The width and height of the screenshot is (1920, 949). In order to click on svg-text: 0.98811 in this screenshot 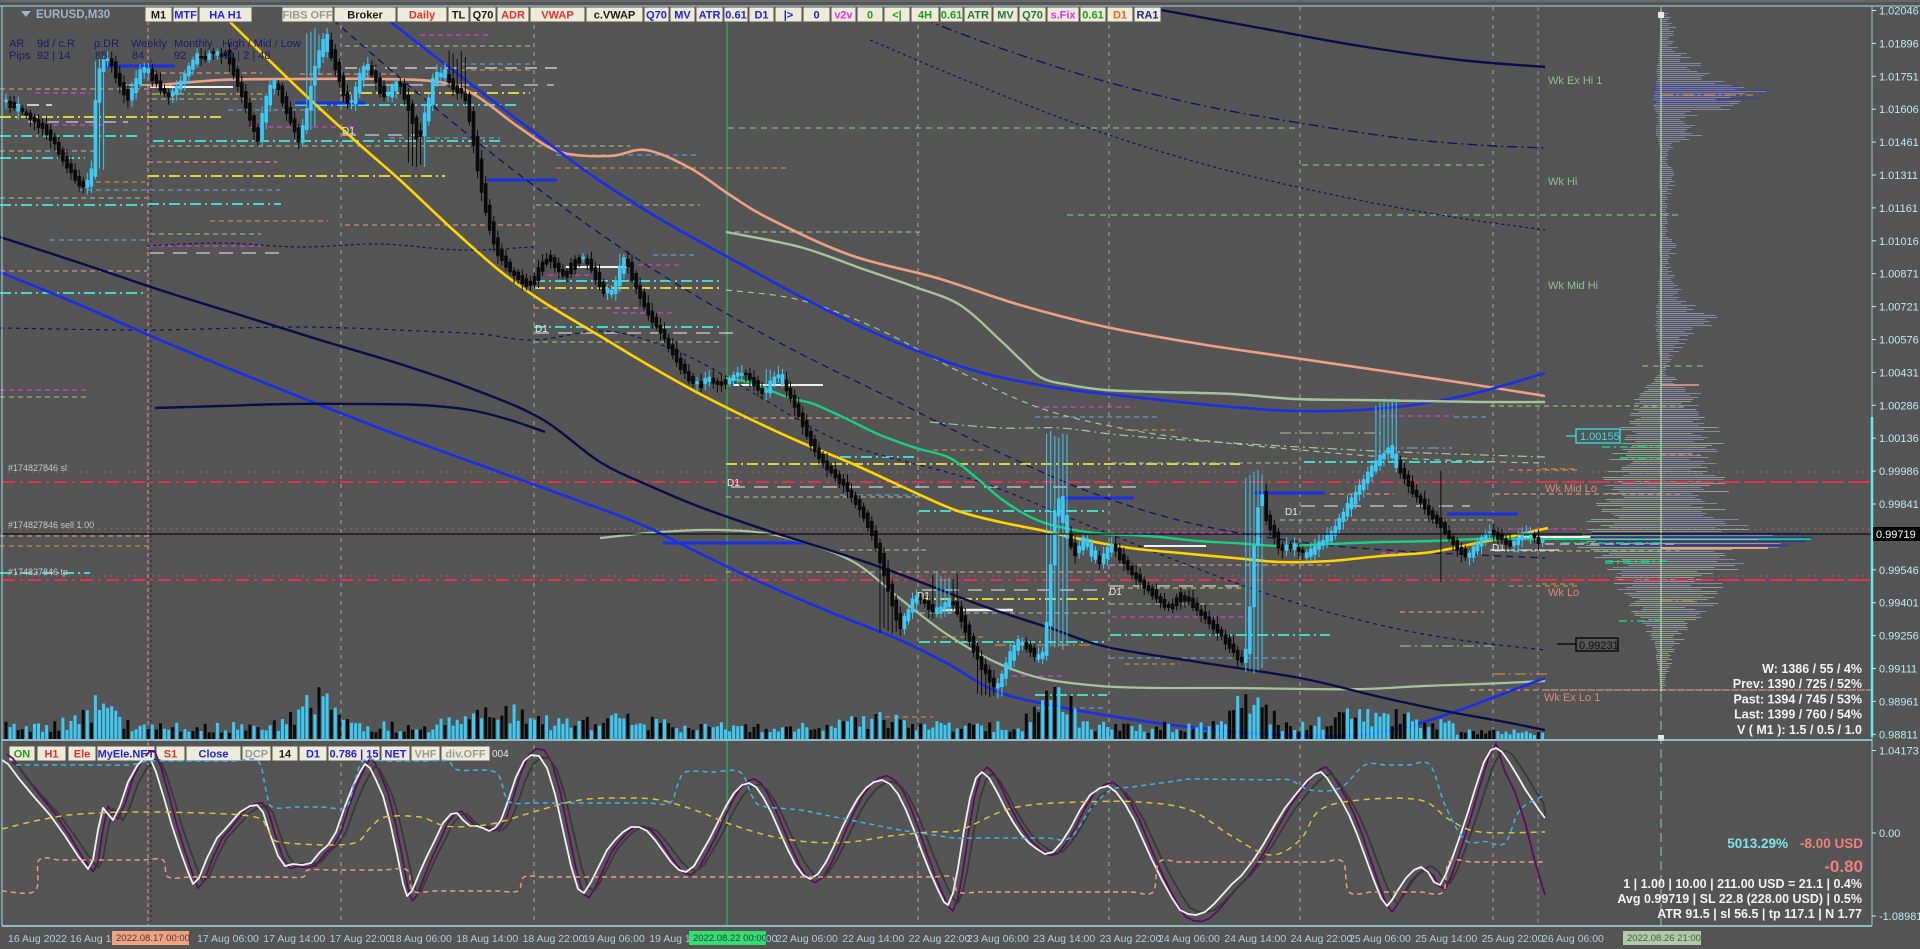, I will do `click(1898, 735)`.